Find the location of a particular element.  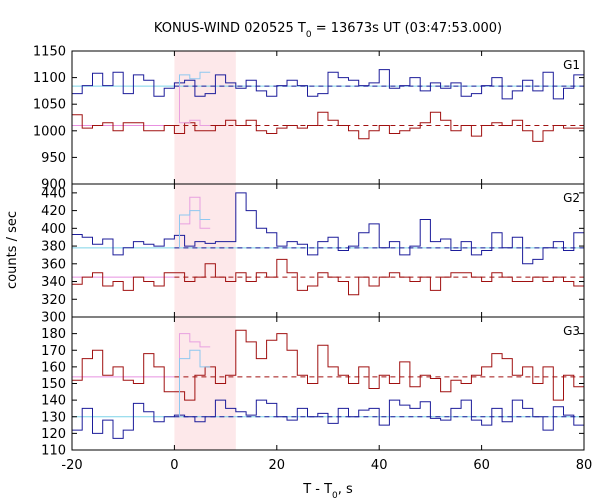

y-tick-label: 180 is located at coordinates (53, 334).